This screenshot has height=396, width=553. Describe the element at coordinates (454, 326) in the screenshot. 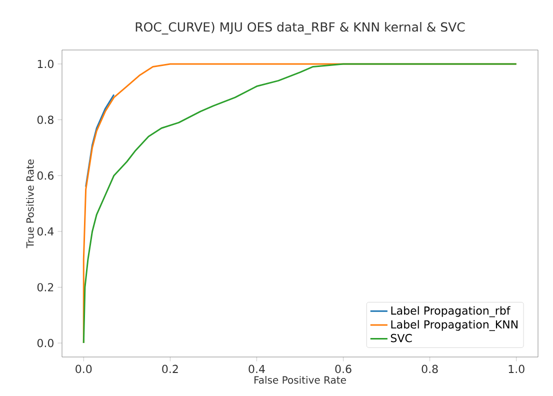

I see `legend-label: Label Propagation_KNN` at that location.